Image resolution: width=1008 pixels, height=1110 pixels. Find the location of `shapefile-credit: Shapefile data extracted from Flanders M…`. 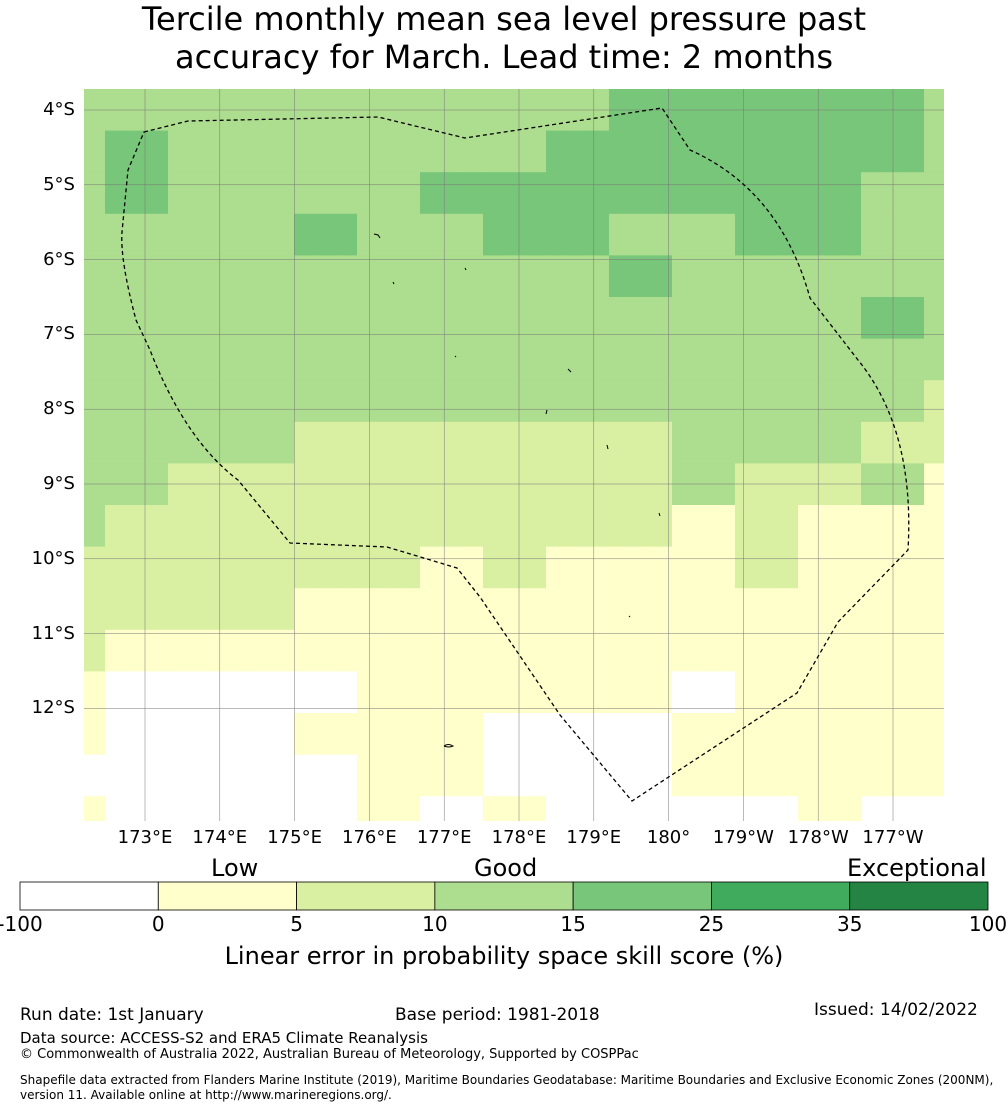

shapefile-credit: Shapefile data extracted from Flanders M… is located at coordinates (507, 1087).